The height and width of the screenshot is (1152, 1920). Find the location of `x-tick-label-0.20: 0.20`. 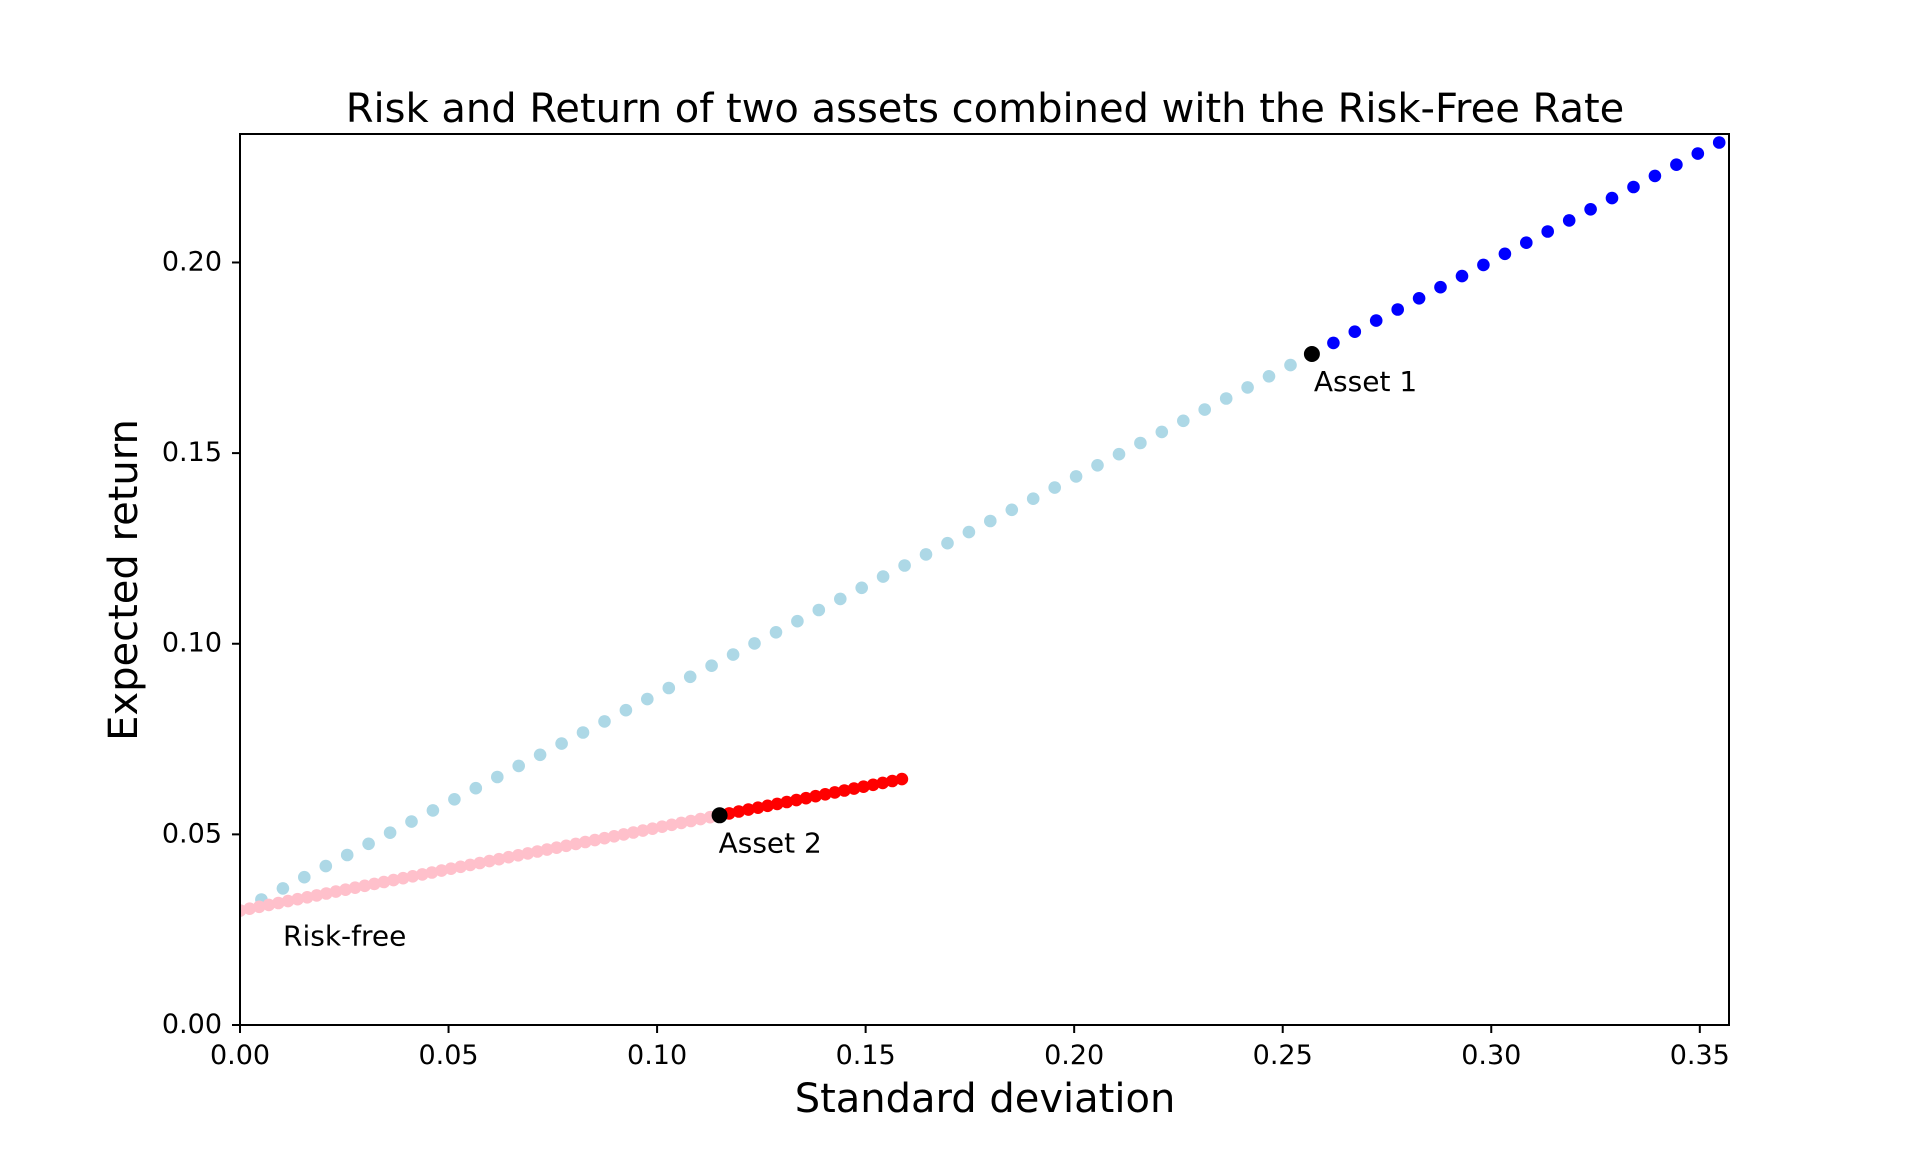

x-tick-label-0.20: 0.20 is located at coordinates (1074, 1055).